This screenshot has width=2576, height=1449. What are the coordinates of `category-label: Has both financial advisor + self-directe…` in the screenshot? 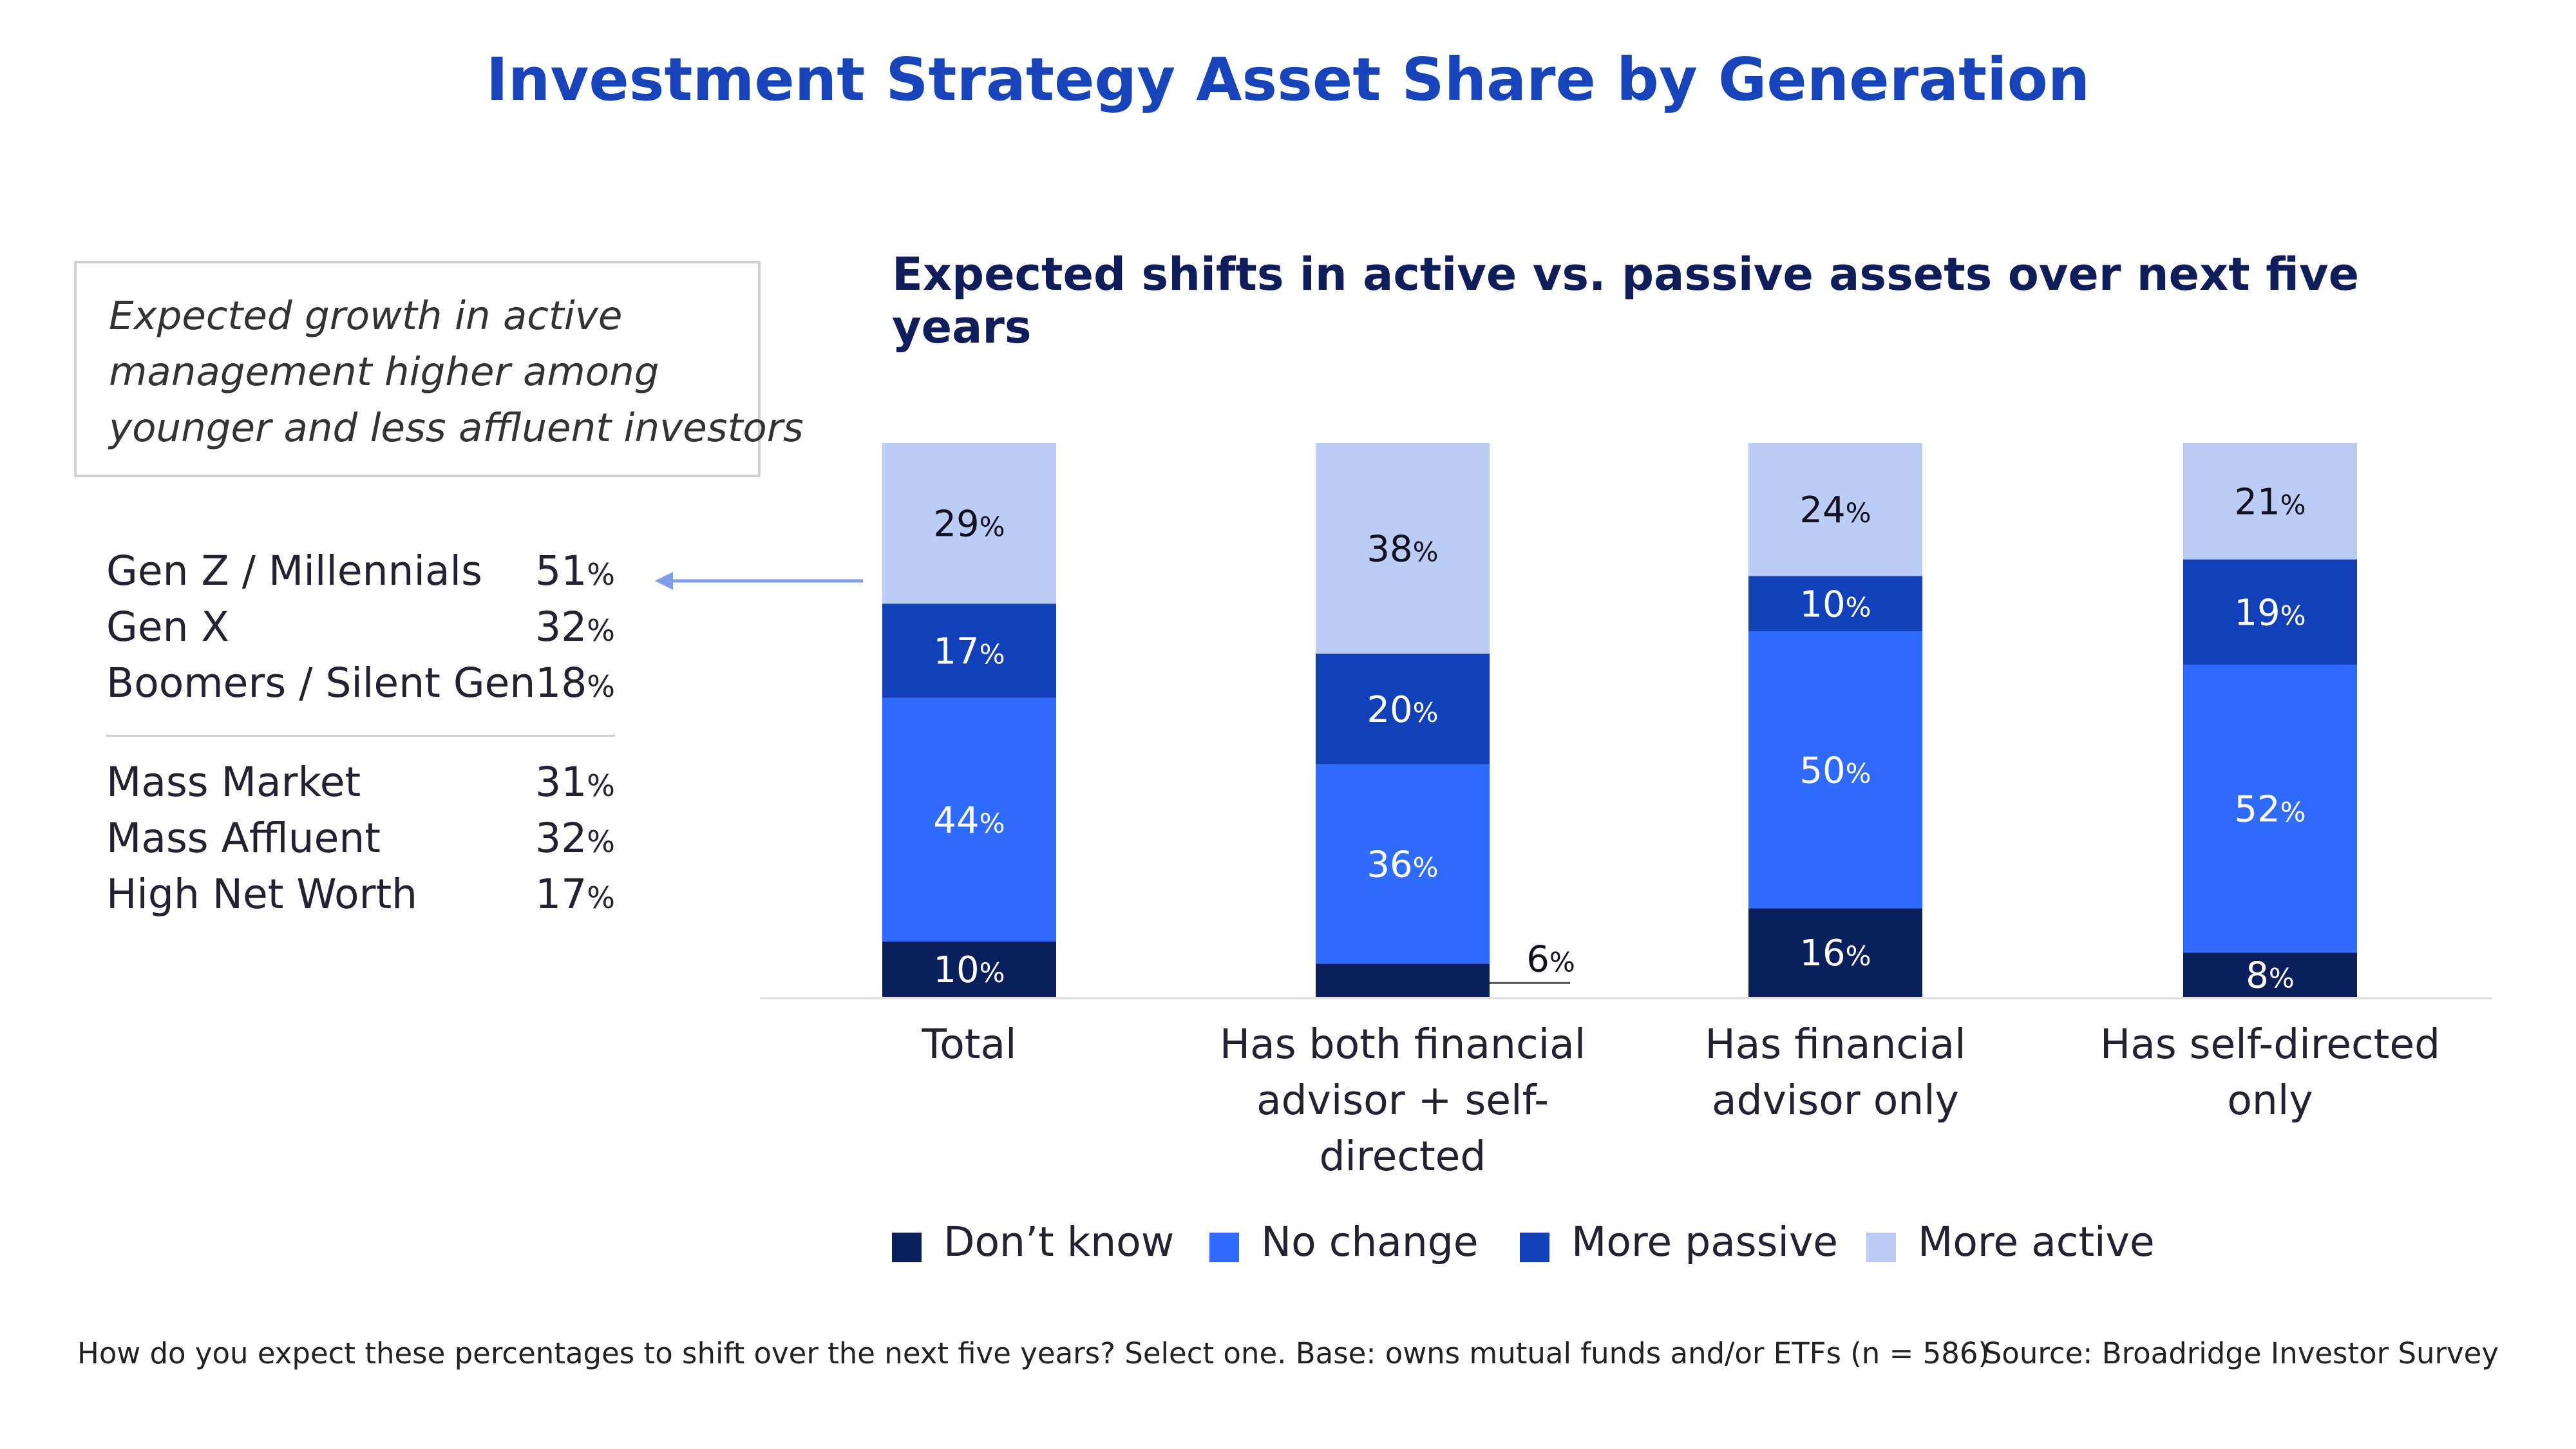 It's located at (1403, 1100).